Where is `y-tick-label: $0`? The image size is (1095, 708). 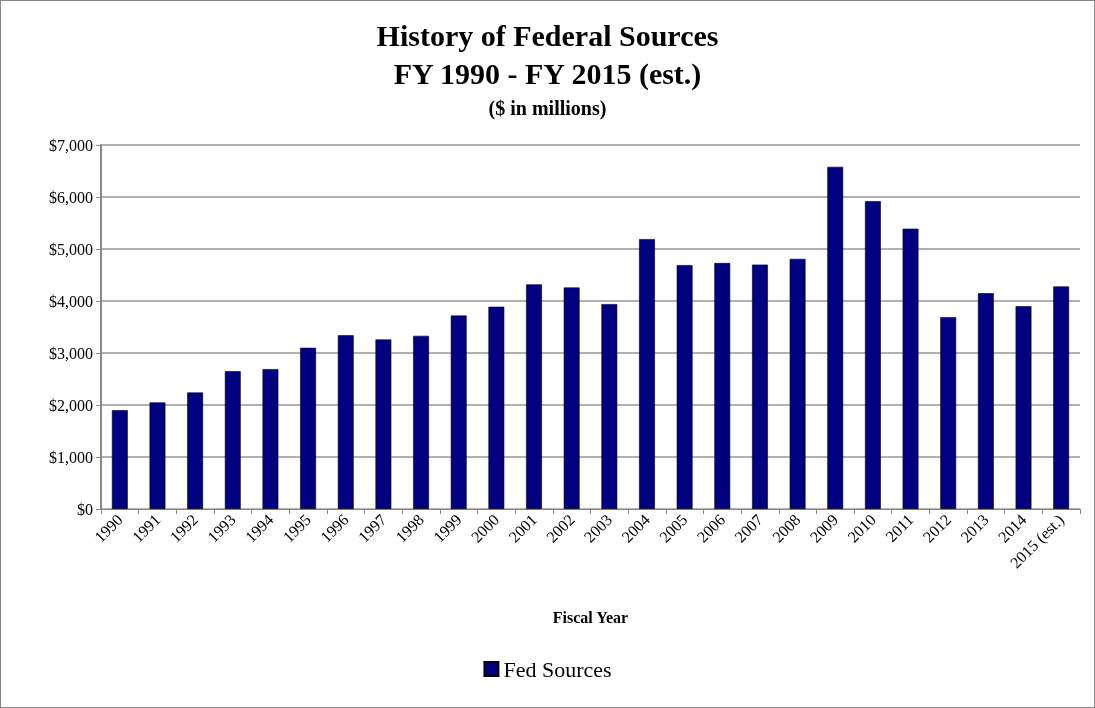
y-tick-label: $0 is located at coordinates (85, 509).